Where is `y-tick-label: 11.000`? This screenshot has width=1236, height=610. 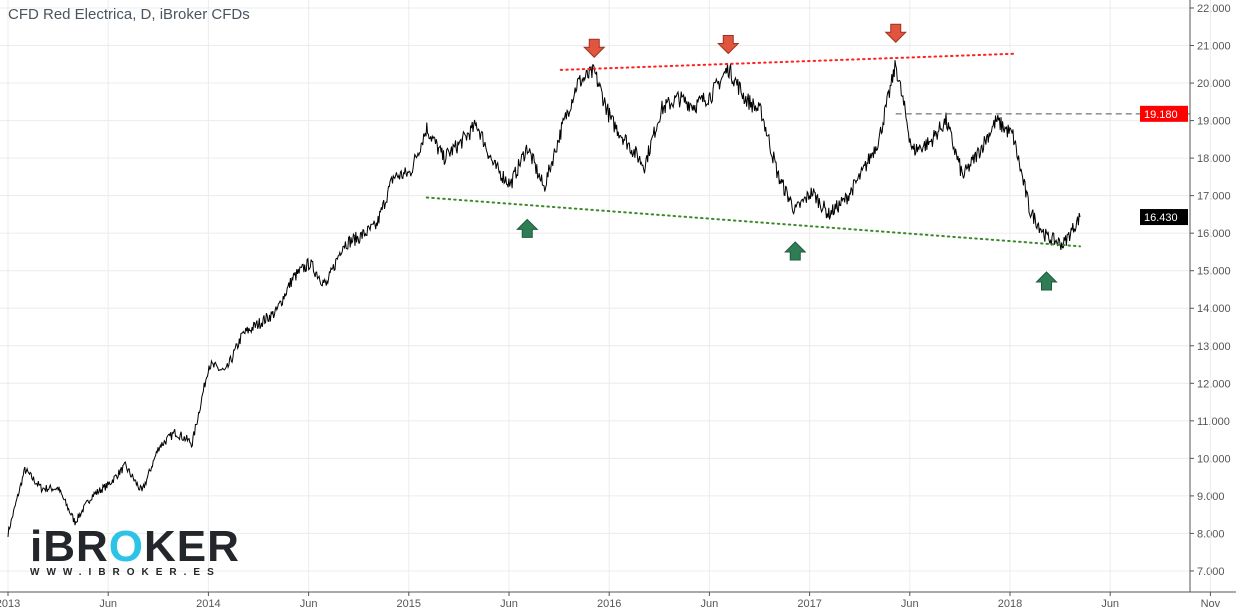
y-tick-label: 11.000 is located at coordinates (1213, 422).